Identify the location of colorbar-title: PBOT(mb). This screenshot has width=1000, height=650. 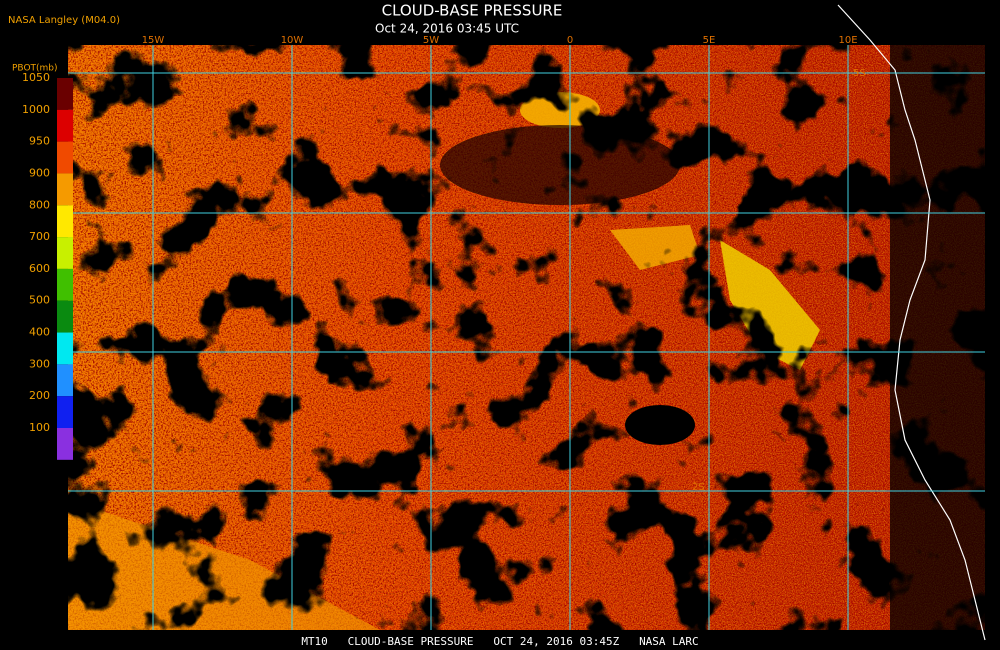
(35, 69).